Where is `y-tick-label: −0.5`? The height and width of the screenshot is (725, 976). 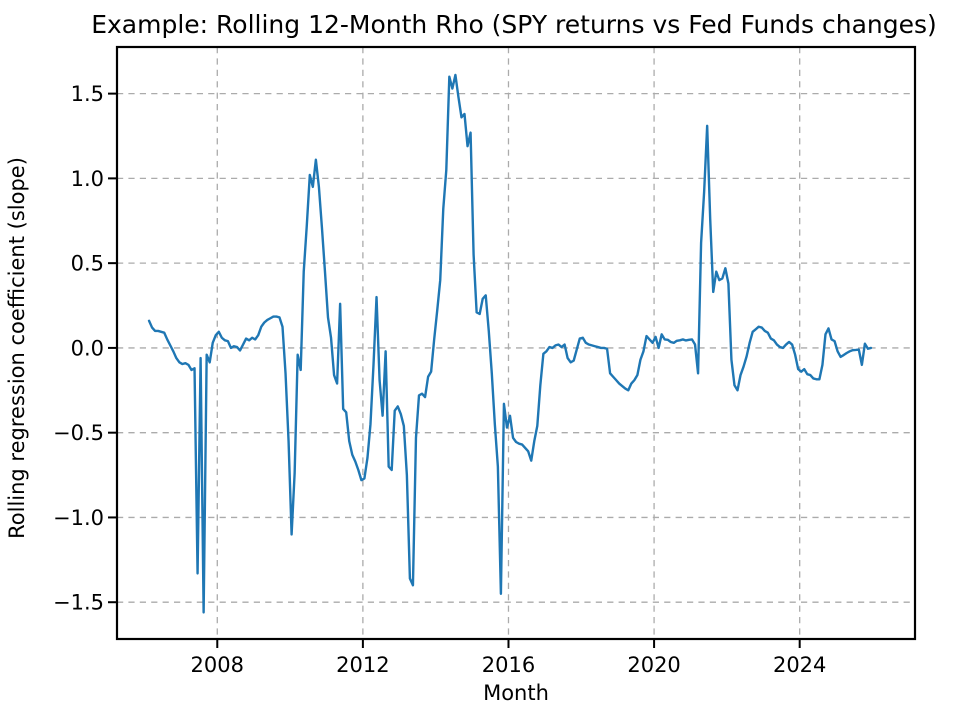 y-tick-label: −0.5 is located at coordinates (78, 433).